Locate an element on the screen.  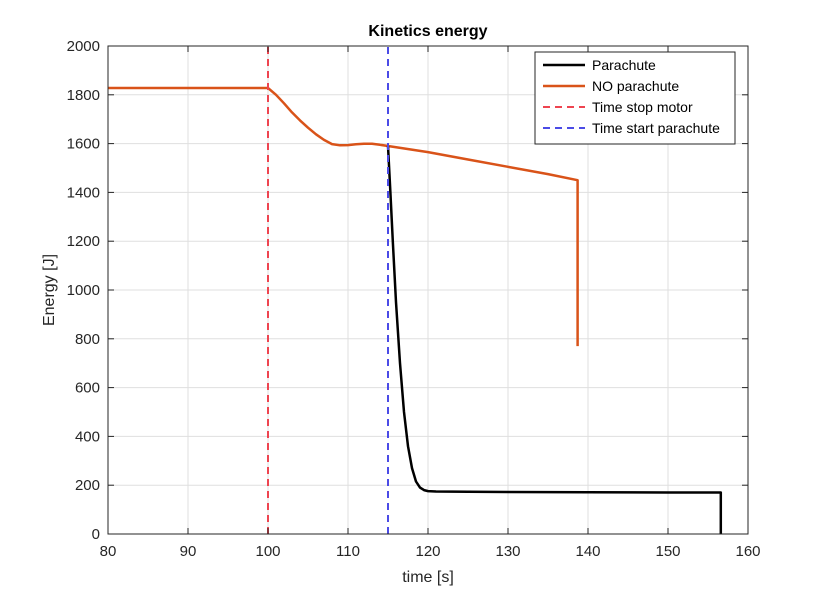
x-tick-label: 120 is located at coordinates (427, 551).